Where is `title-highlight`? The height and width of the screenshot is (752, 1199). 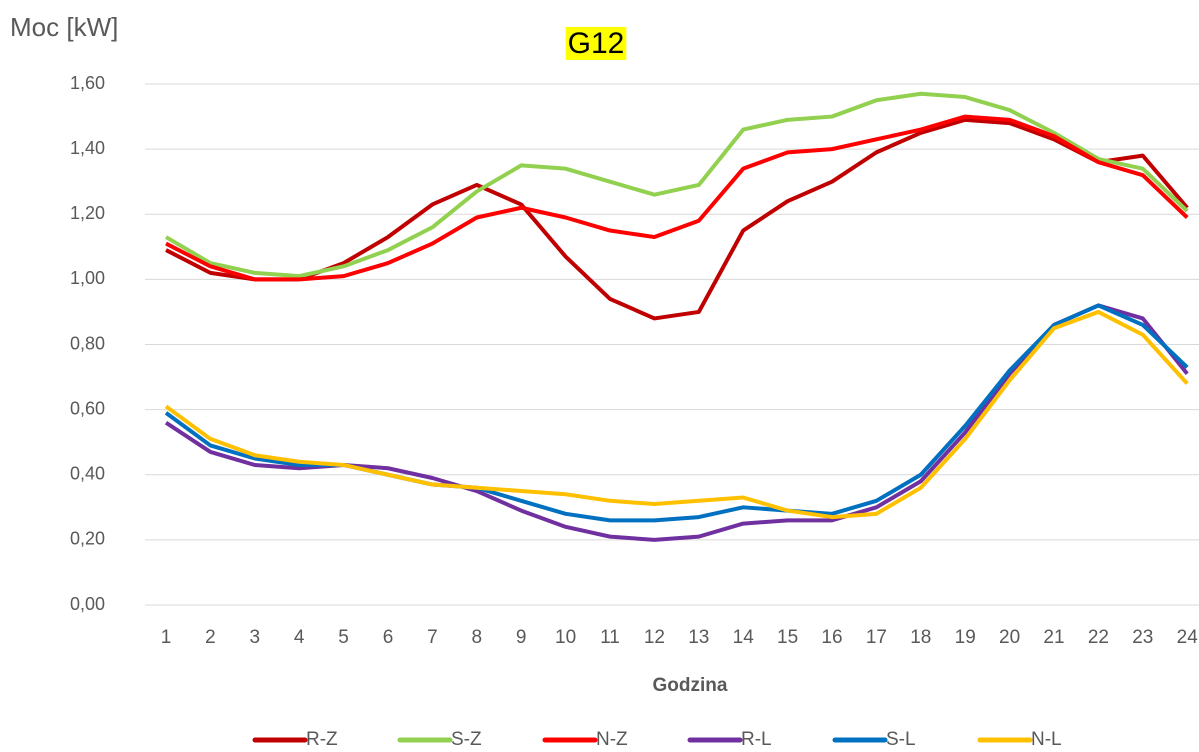 title-highlight is located at coordinates (596, 43).